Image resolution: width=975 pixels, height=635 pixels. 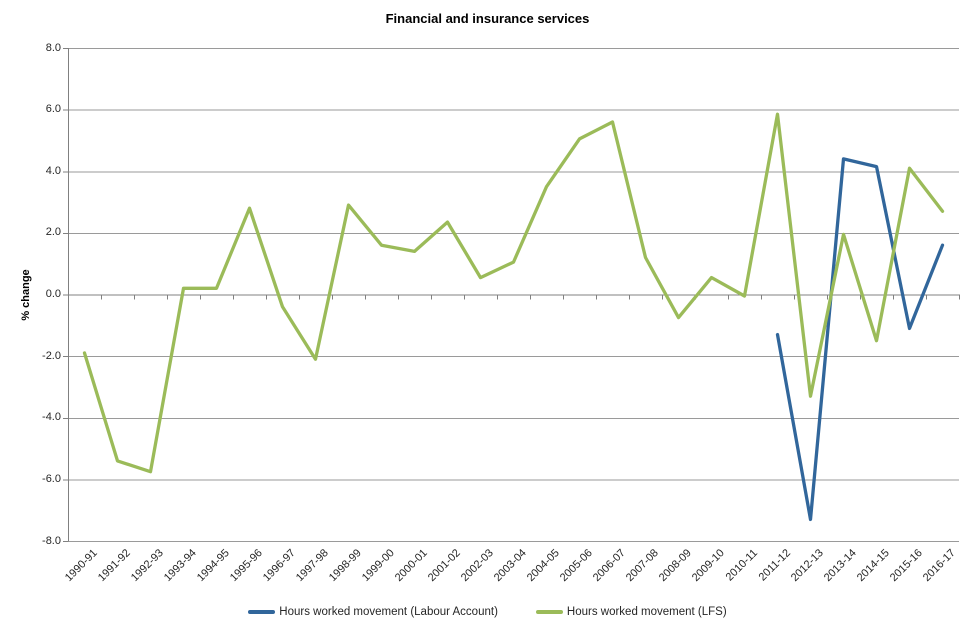 What do you see at coordinates (53, 48) in the screenshot?
I see `y-tick-label: 8.0` at bounding box center [53, 48].